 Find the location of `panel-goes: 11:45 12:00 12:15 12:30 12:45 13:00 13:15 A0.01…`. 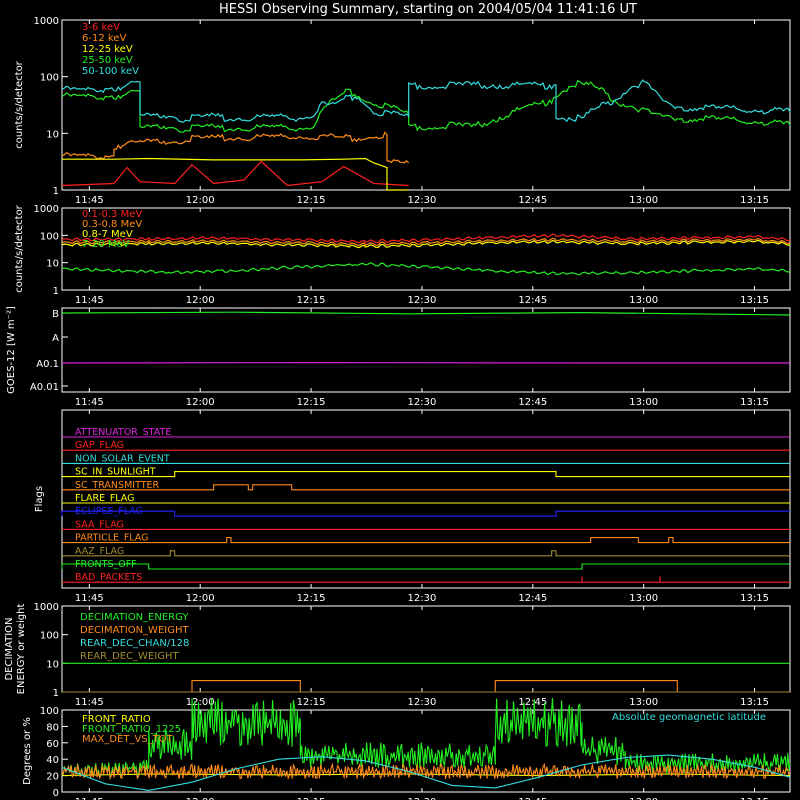

panel-goes: 11:45 12:00 12:15 12:30 12:45 13:00 13:15 A0.01… is located at coordinates (398, 357).